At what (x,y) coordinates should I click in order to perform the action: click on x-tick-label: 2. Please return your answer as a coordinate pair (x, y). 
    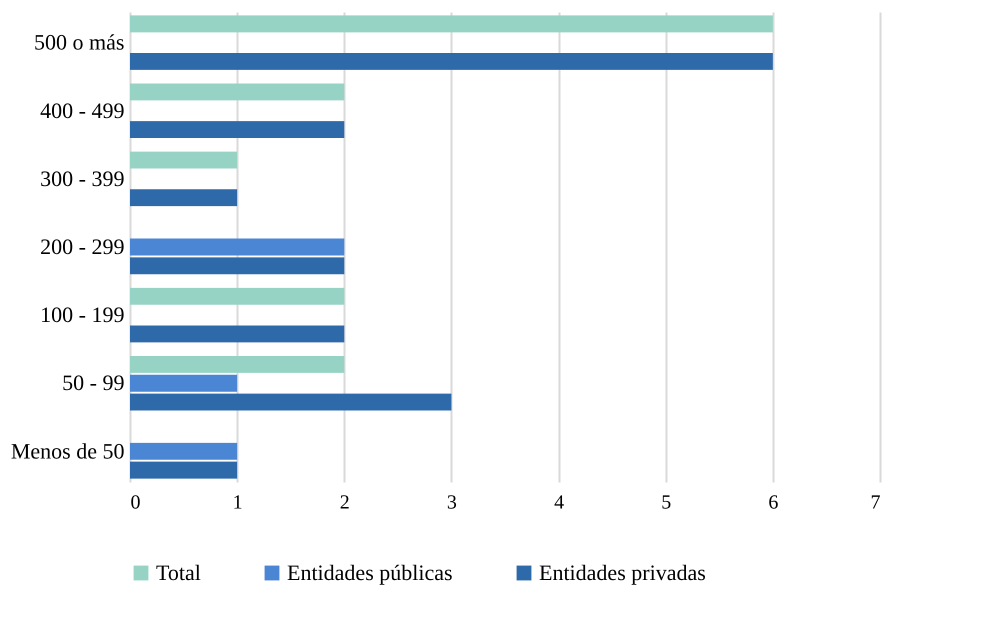
    Looking at the image, I should click on (345, 503).